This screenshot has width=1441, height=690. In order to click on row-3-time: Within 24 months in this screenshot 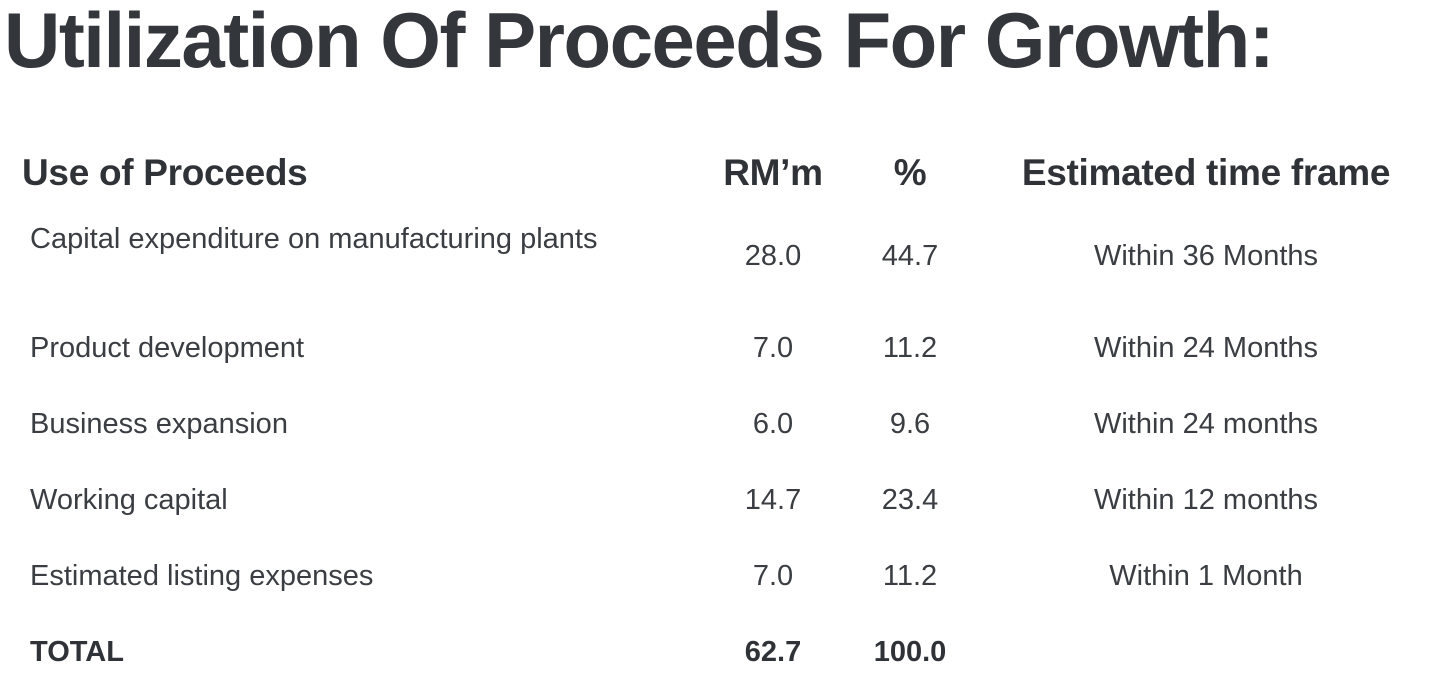, I will do `click(1206, 424)`.